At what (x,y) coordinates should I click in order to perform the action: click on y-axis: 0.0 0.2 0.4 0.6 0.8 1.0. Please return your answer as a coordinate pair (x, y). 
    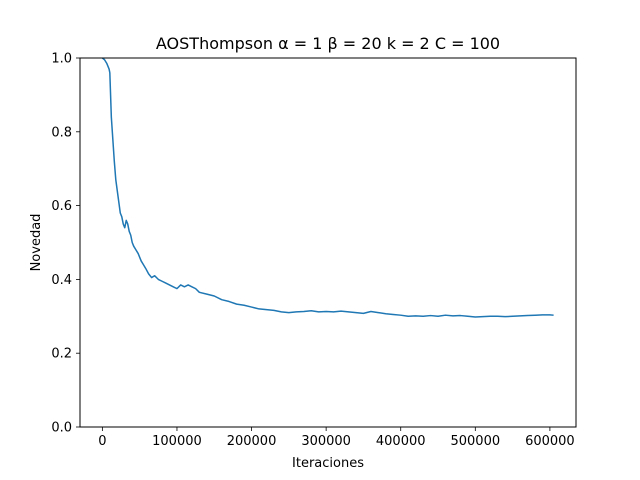
    Looking at the image, I should click on (65, 244).